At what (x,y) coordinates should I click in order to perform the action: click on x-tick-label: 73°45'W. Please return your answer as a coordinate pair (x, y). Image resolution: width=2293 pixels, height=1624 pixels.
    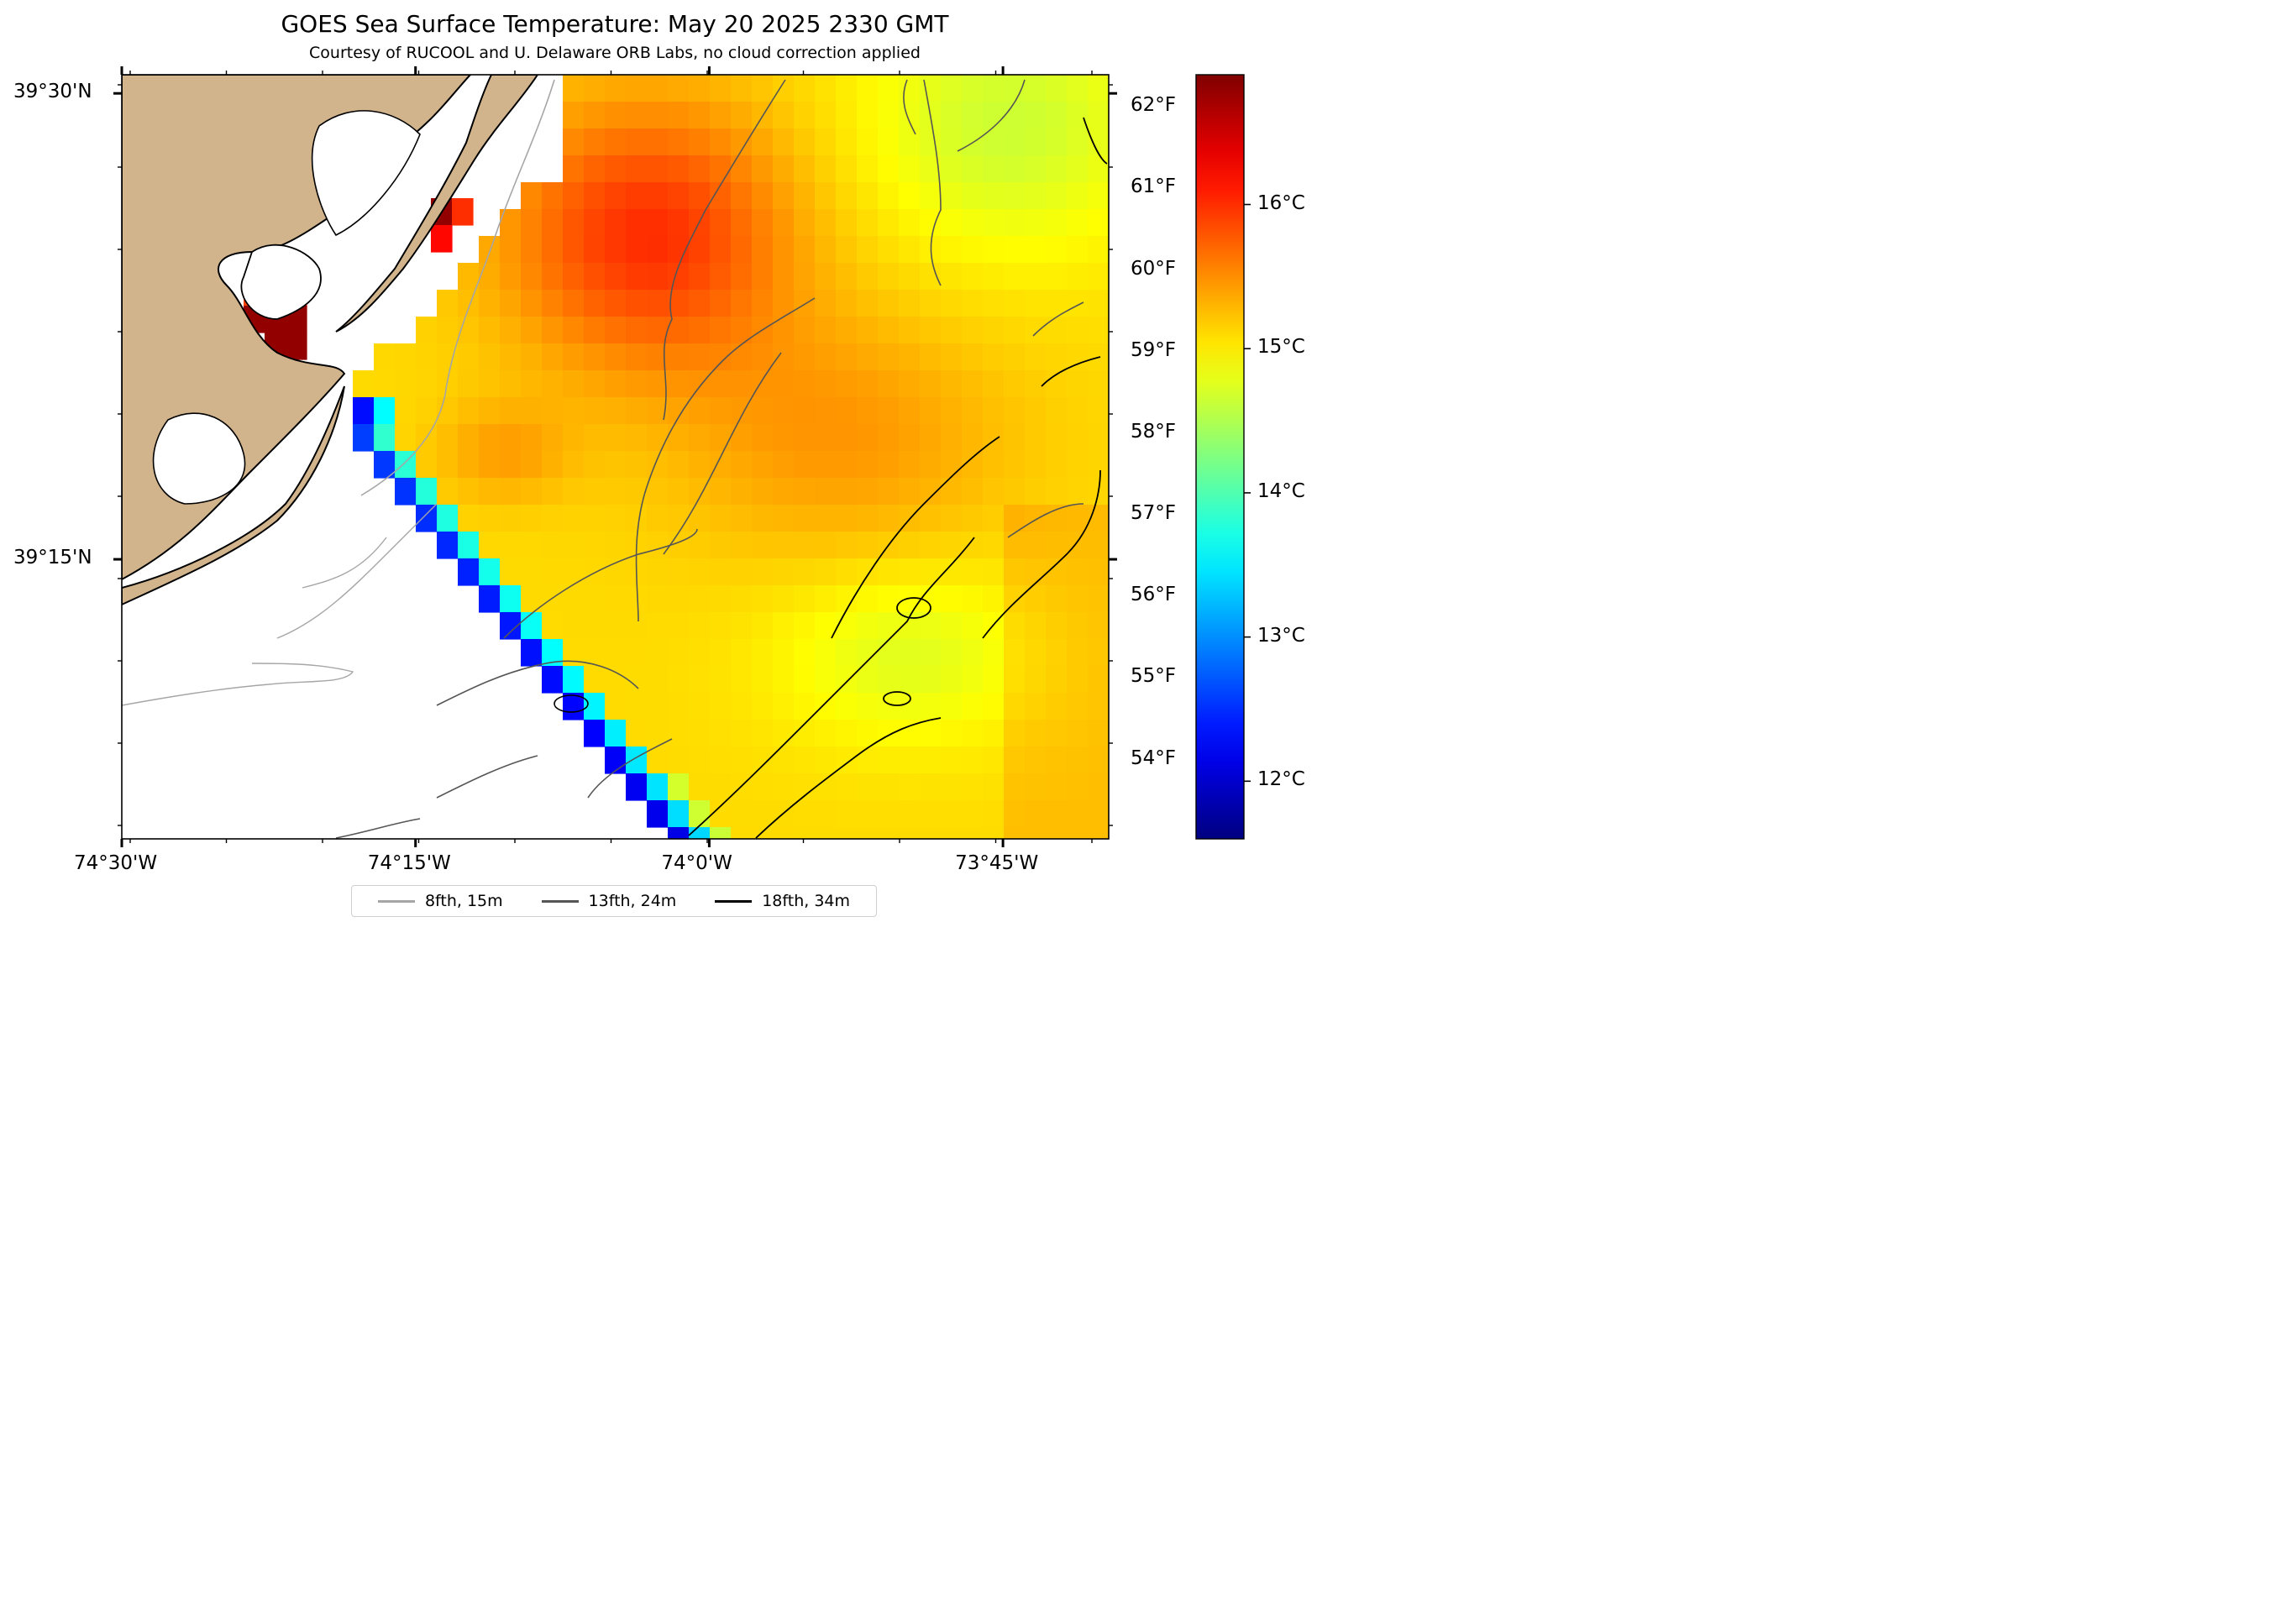
    Looking at the image, I should click on (997, 863).